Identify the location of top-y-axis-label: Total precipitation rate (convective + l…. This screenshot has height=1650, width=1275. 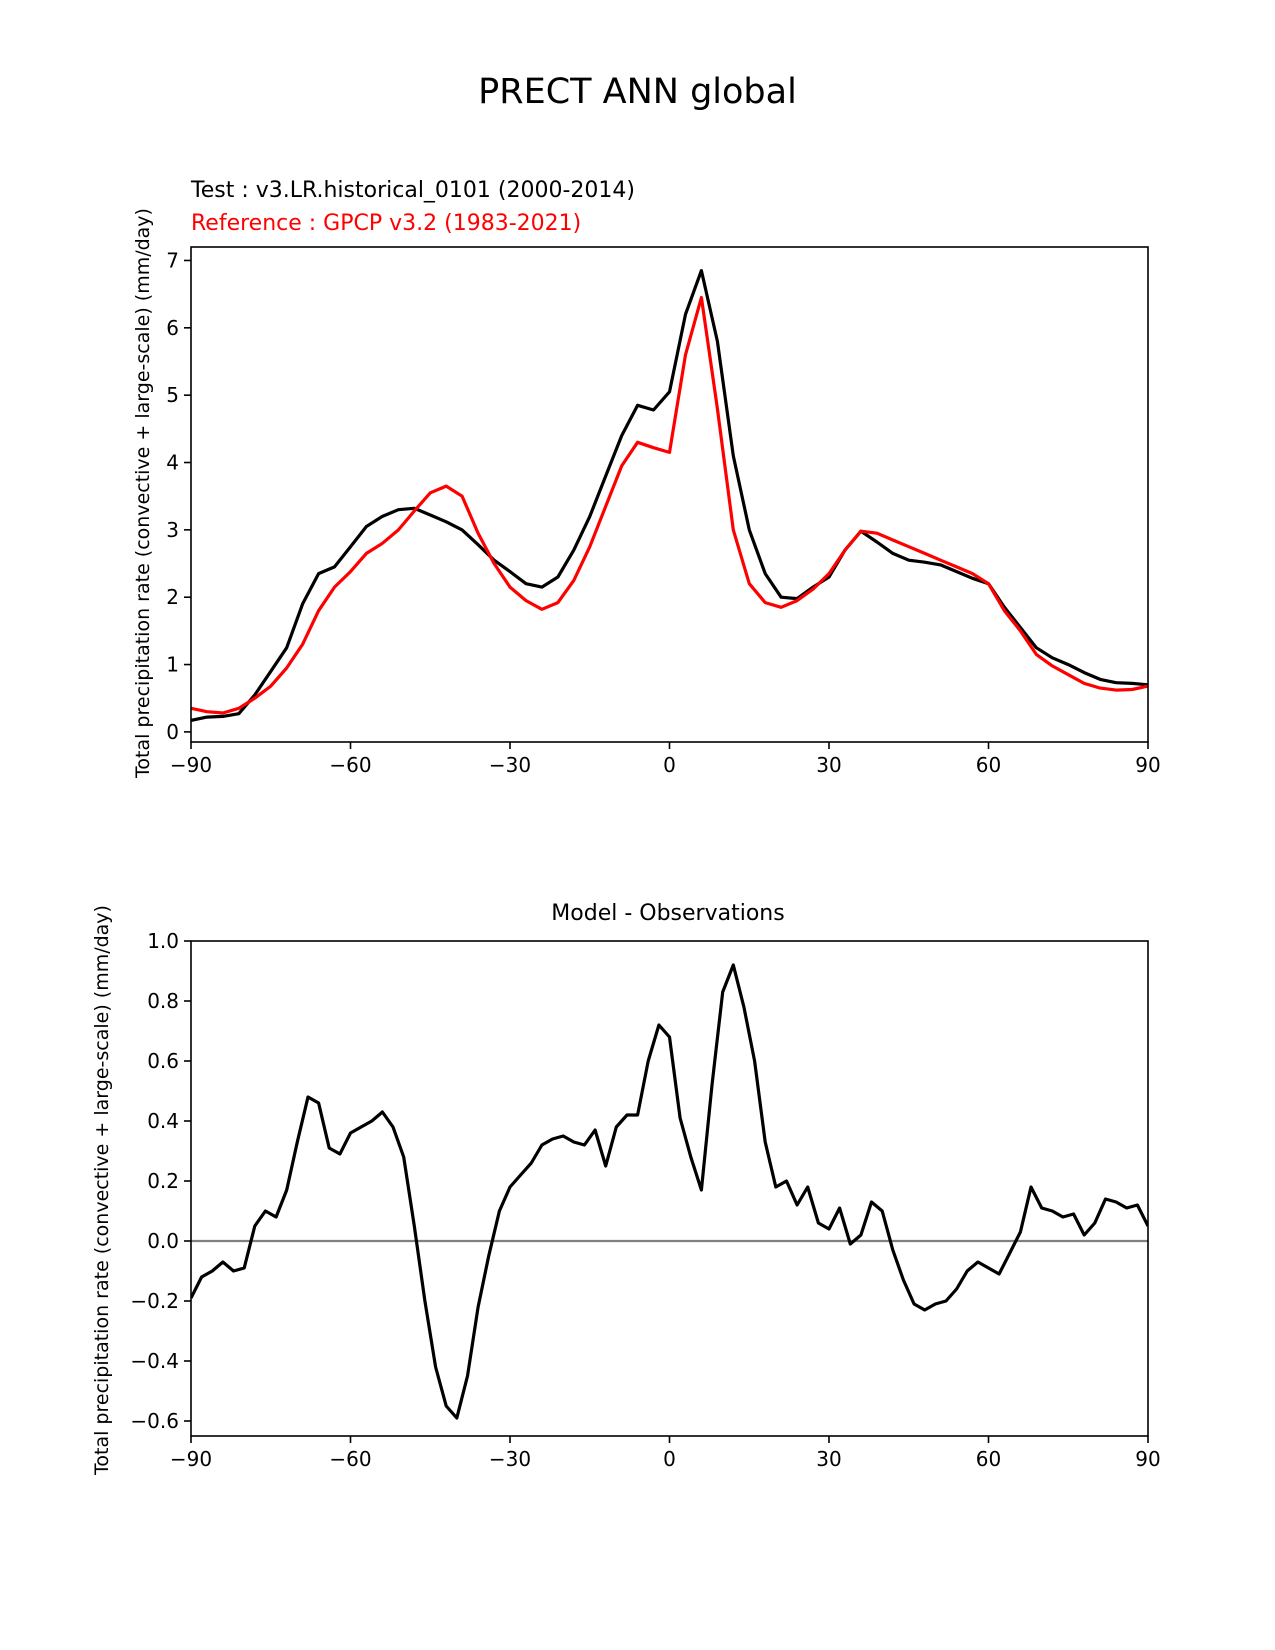
(143, 493).